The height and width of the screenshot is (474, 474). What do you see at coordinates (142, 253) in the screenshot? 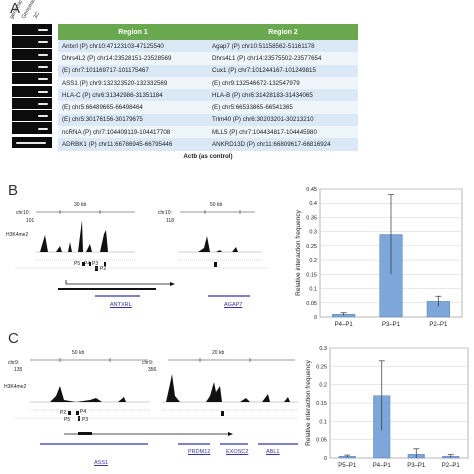
I see `genome-browser-b` at bounding box center [142, 253].